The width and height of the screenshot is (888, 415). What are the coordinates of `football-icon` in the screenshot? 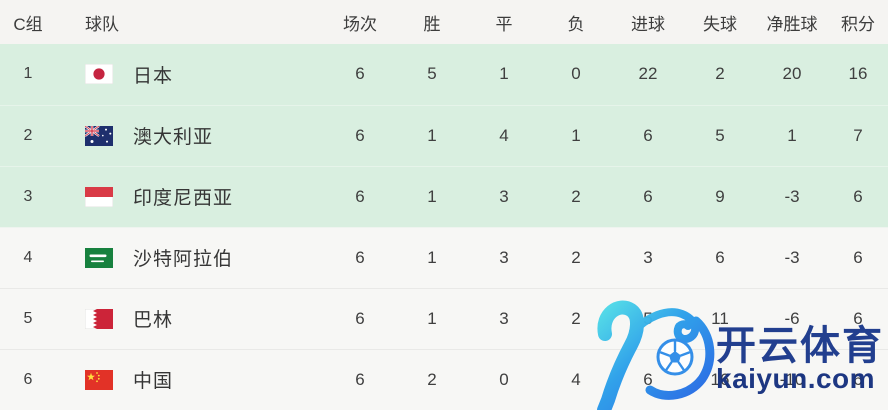 It's located at (675, 357).